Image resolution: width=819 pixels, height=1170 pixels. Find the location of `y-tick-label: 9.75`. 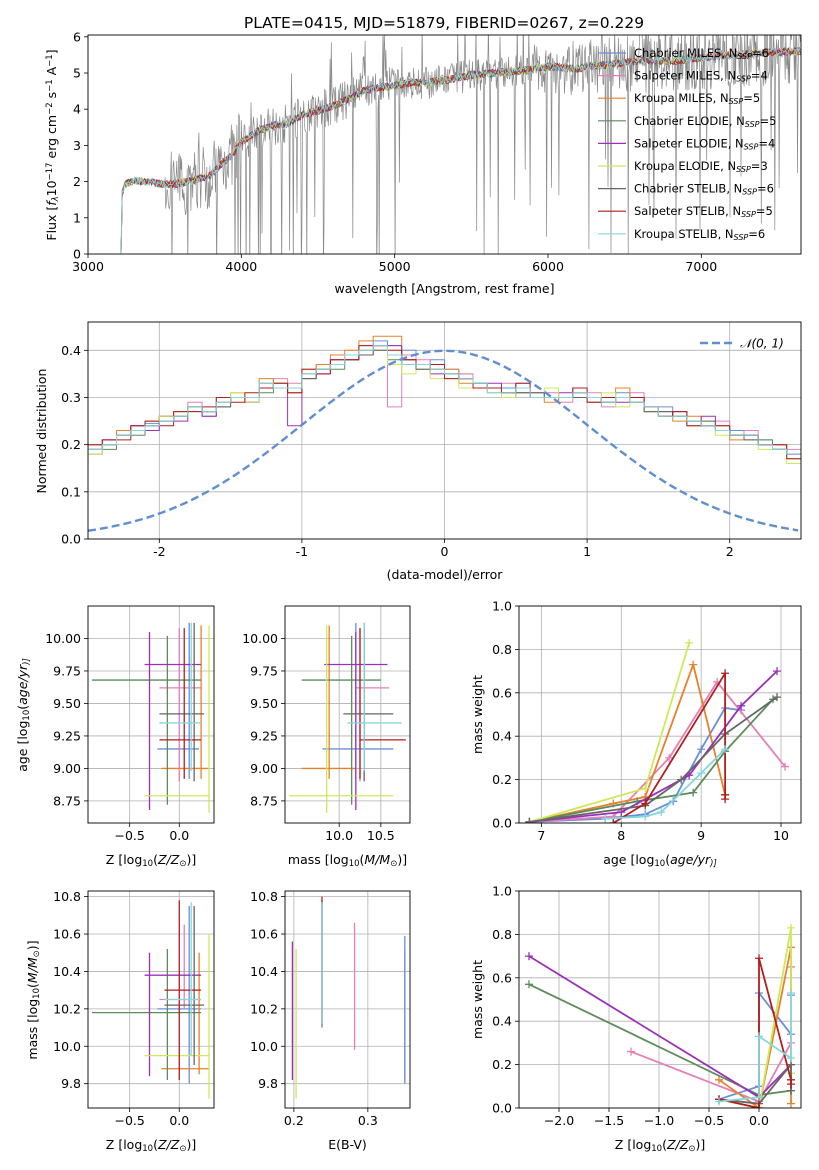

y-tick-label: 9.75 is located at coordinates (264, 670).